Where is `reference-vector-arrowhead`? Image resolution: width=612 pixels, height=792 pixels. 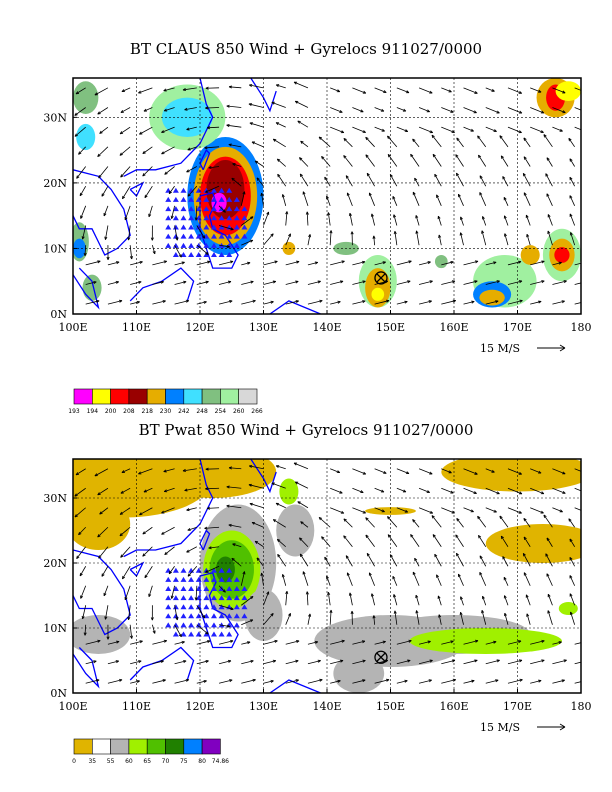 reference-vector-arrowhead is located at coordinates (562, 727).